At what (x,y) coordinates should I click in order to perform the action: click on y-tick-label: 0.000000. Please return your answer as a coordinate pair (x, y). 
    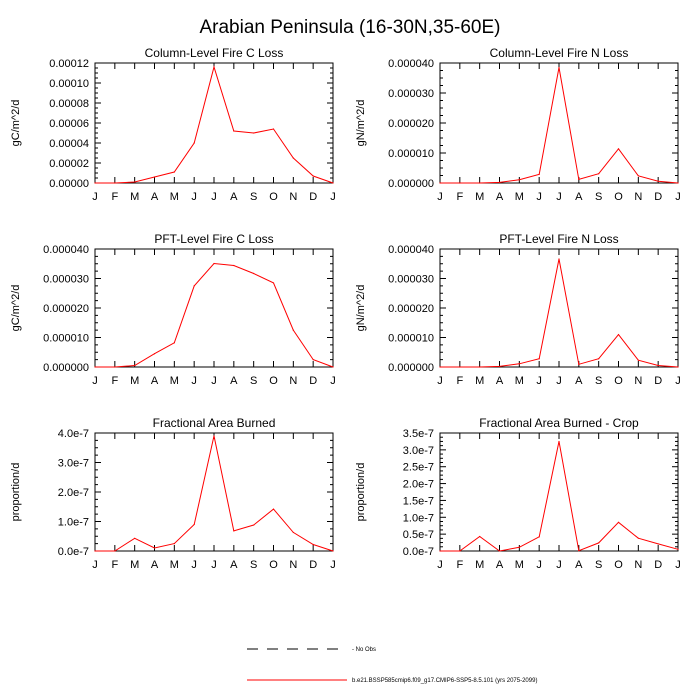
    Looking at the image, I should click on (411, 368).